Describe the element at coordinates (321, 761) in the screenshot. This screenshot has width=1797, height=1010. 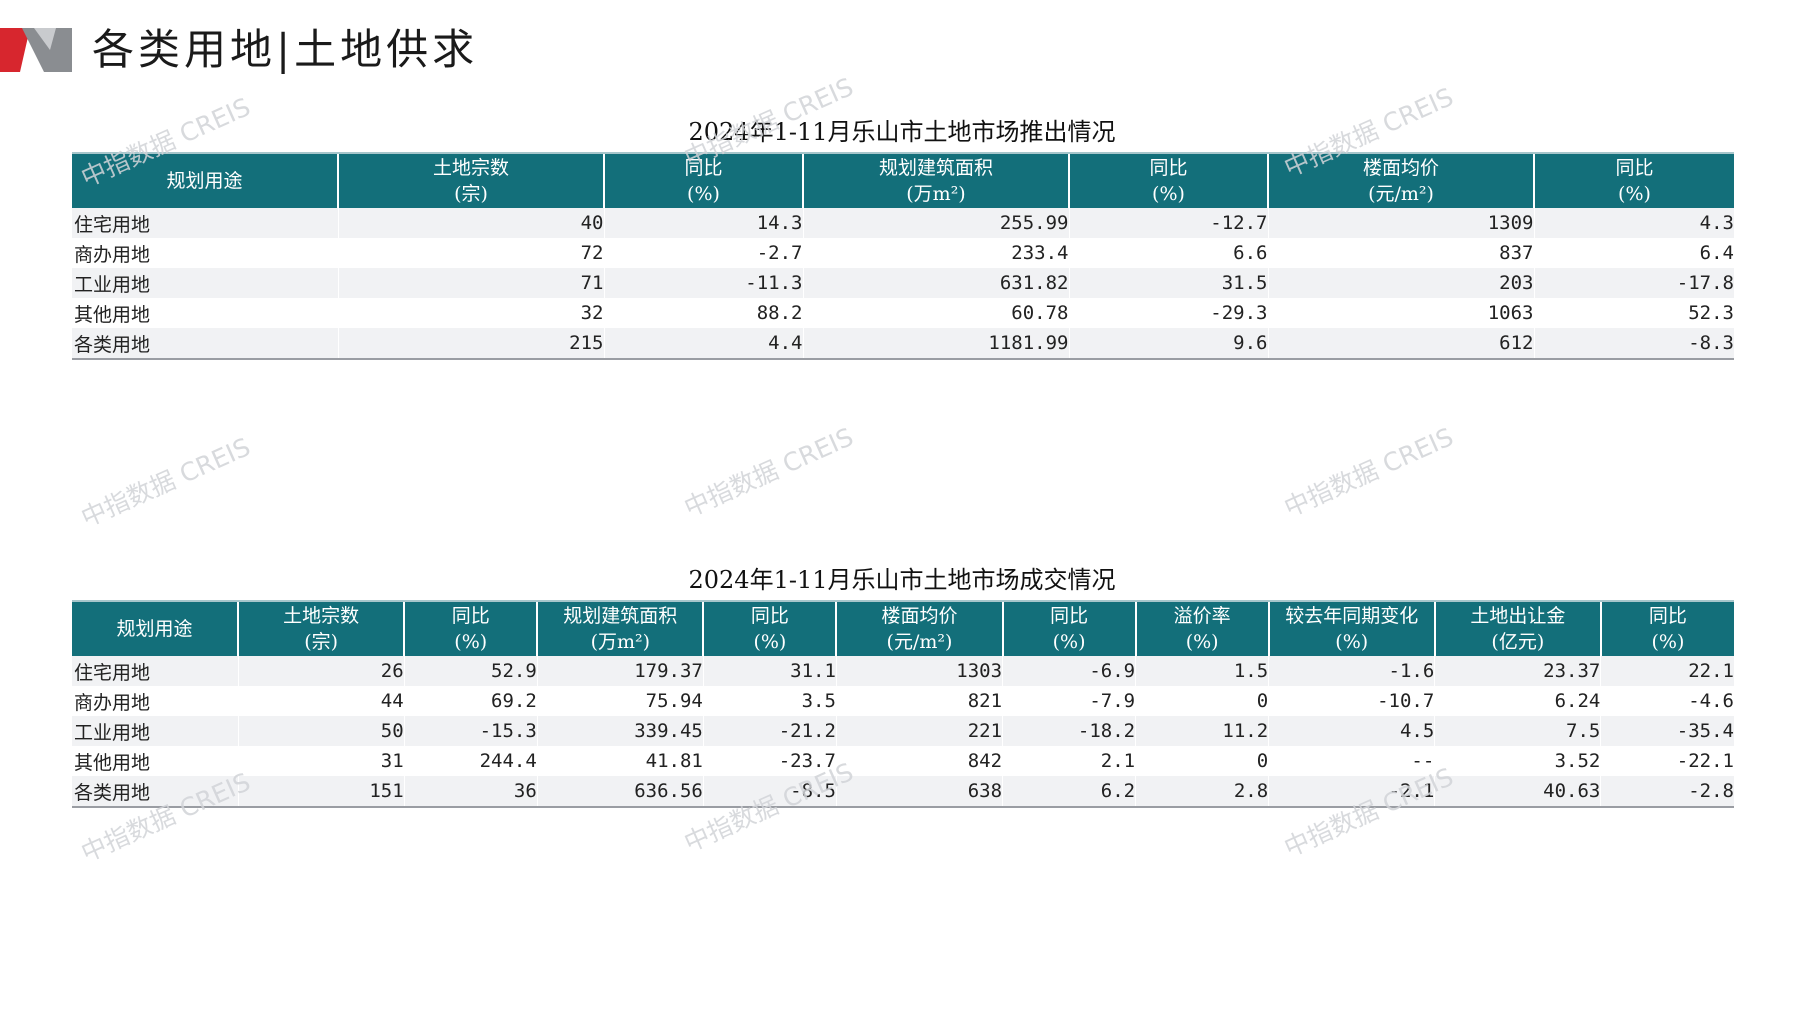
I see `value-cell: 31` at that location.